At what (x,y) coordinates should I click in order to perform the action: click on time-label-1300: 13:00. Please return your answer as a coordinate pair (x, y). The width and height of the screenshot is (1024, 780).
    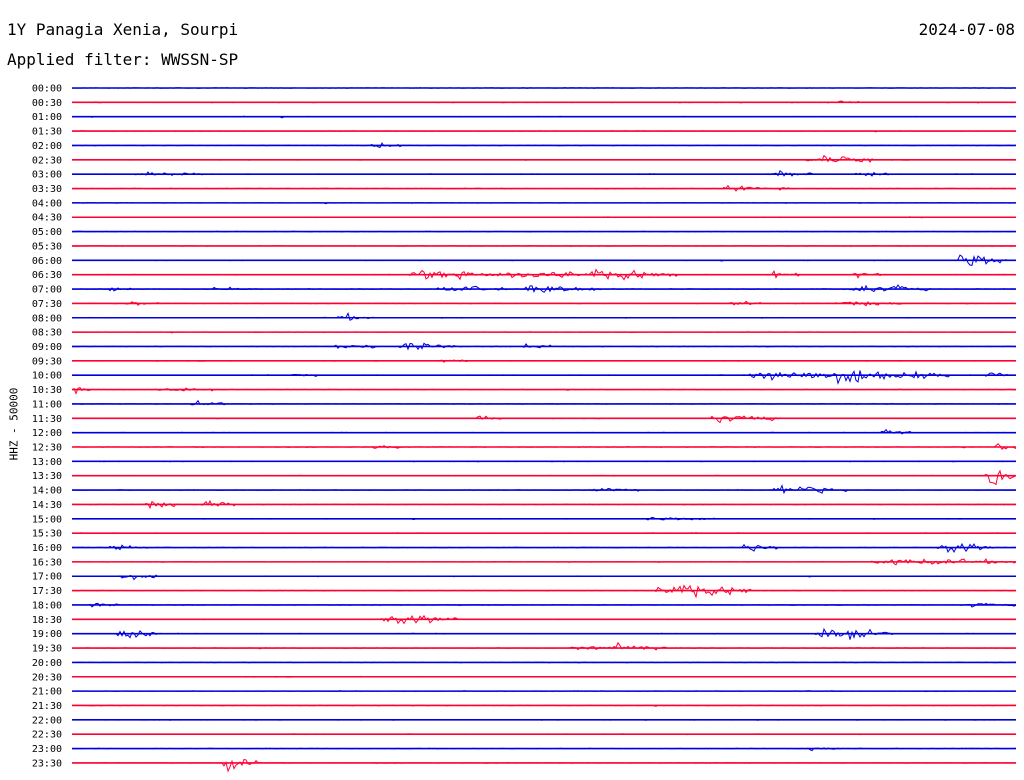
    Looking at the image, I should click on (47, 462).